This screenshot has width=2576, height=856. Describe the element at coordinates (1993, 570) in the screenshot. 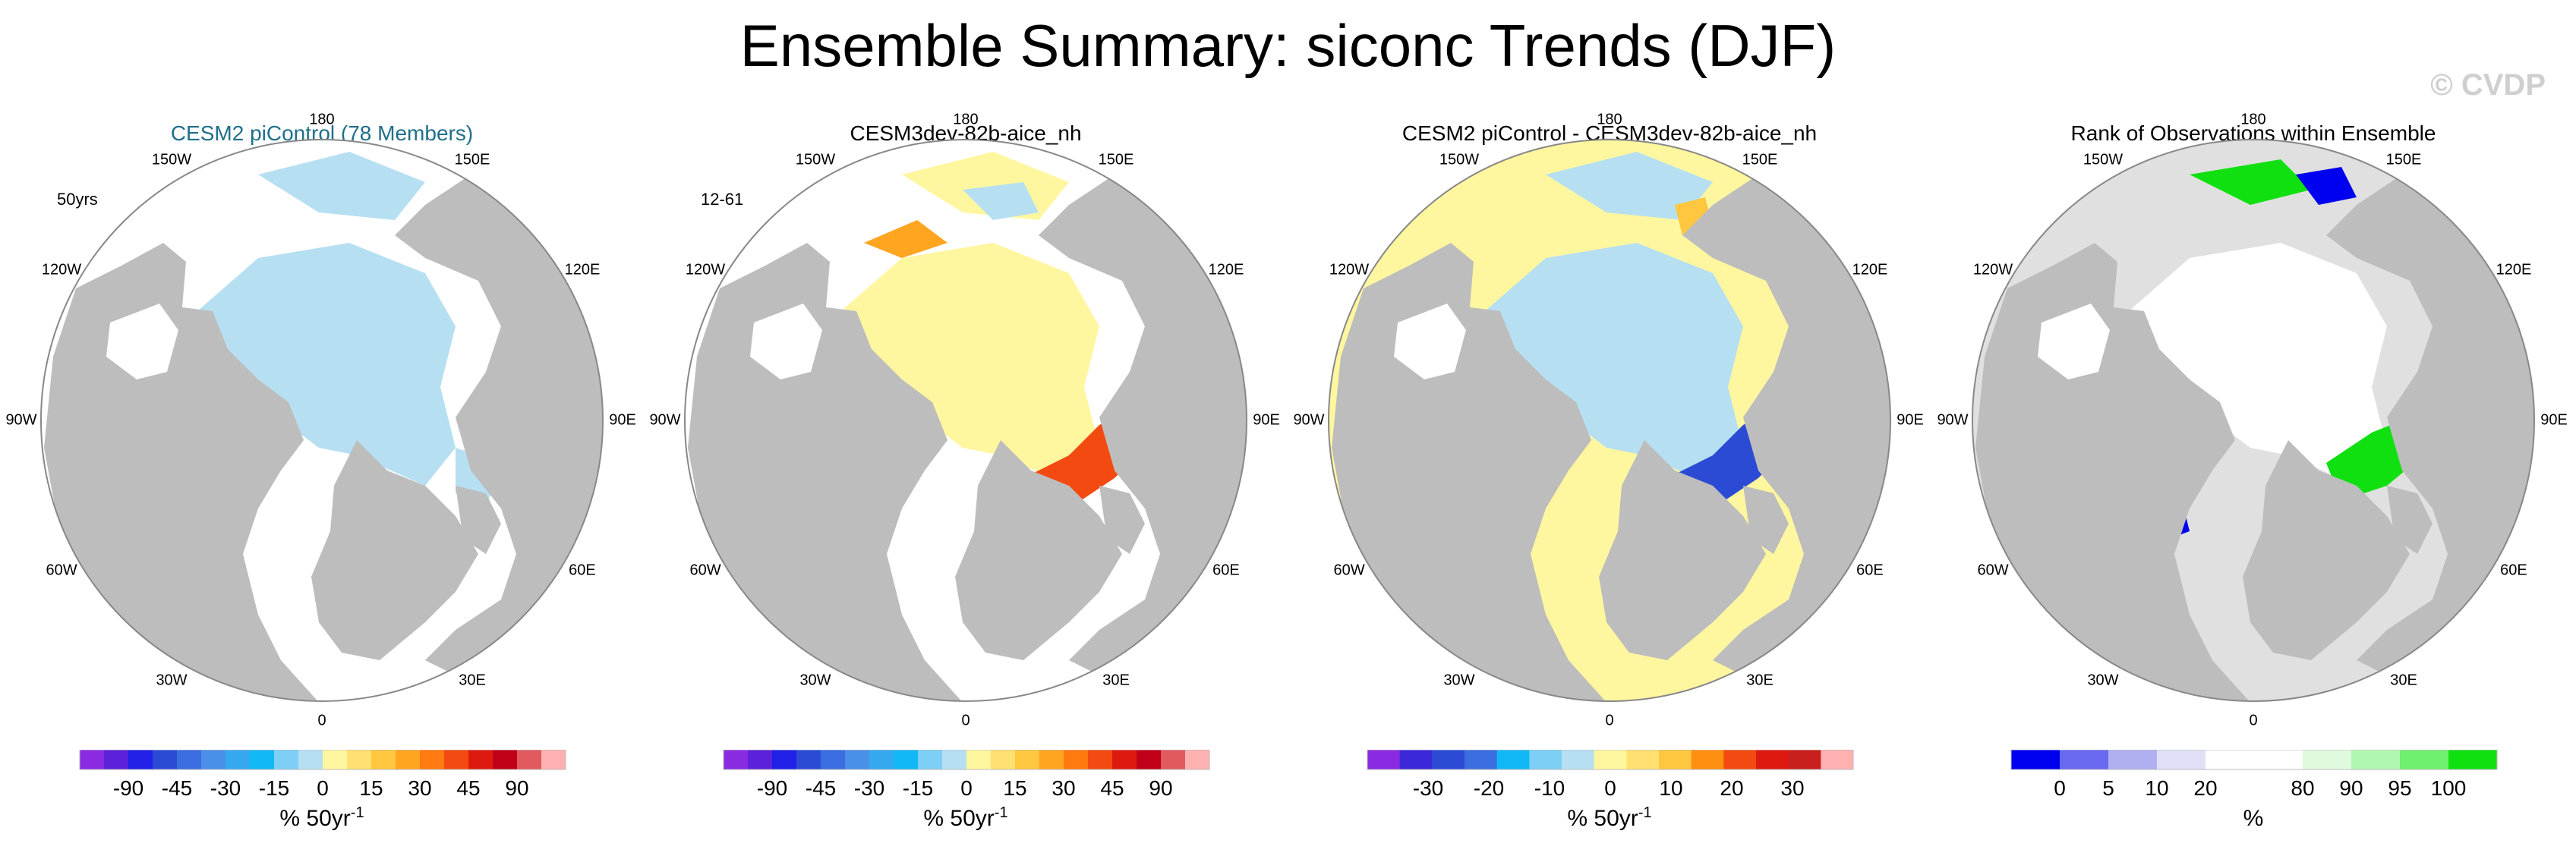

I see `longitude-label: 60W` at that location.